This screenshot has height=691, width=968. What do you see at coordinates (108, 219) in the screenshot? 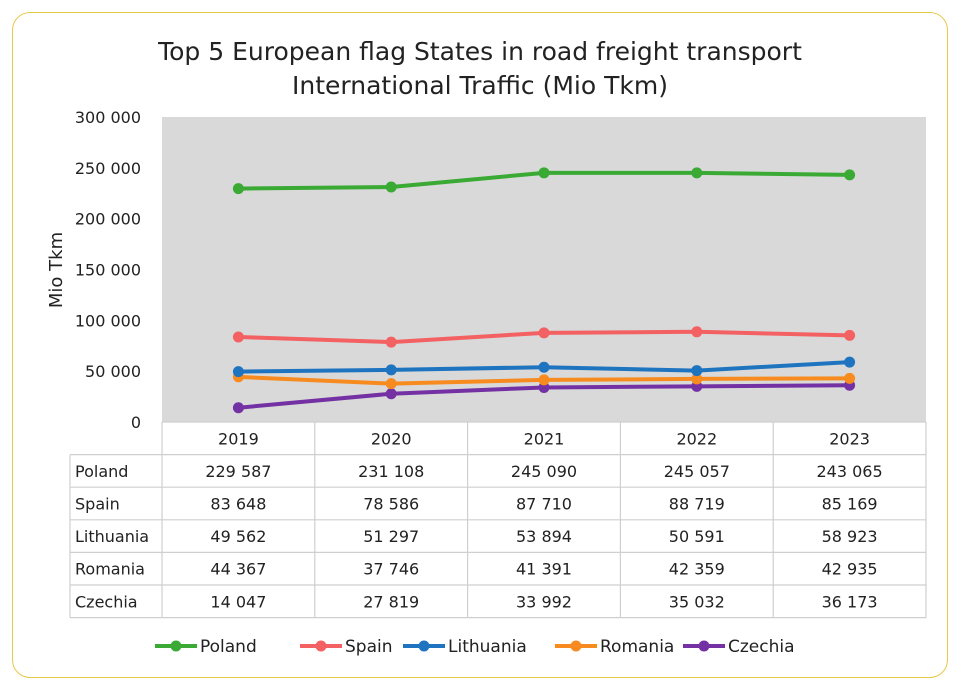
I see `y-tick-label: 200 000` at bounding box center [108, 219].